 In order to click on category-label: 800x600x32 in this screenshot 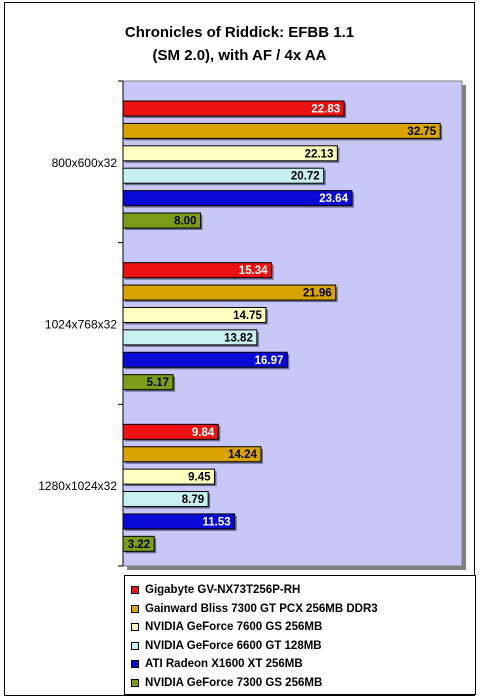, I will do `click(85, 163)`.